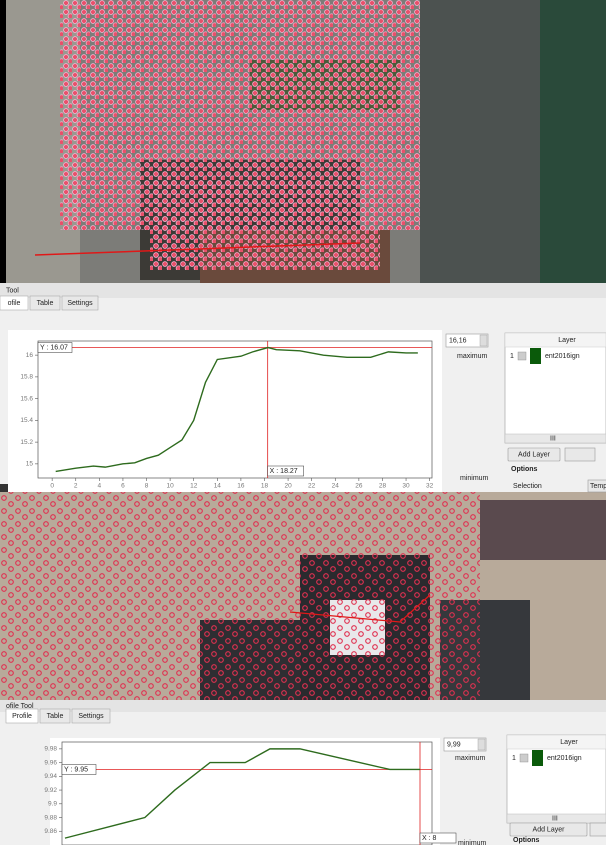 This screenshot has width=606, height=845. Describe the element at coordinates (50, 790) in the screenshot. I see `y-tick-label: 9.92` at that location.